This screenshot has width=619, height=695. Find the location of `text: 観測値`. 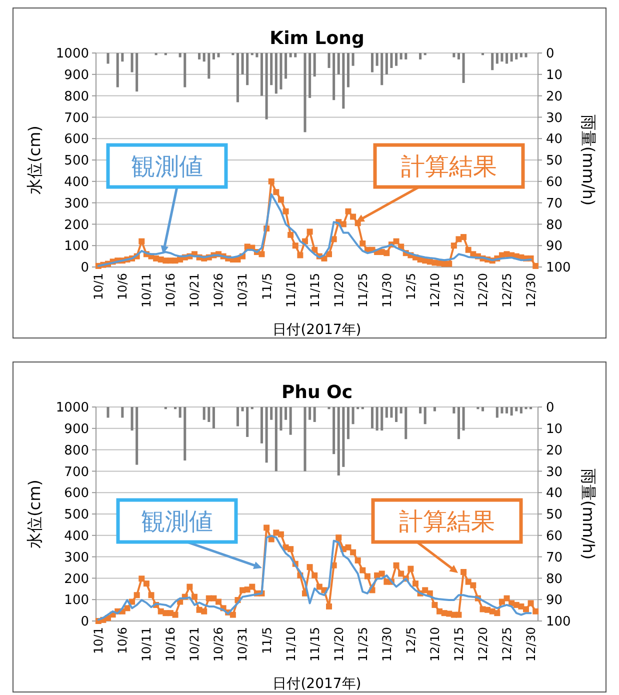

text: 観測値 is located at coordinates (177, 522).